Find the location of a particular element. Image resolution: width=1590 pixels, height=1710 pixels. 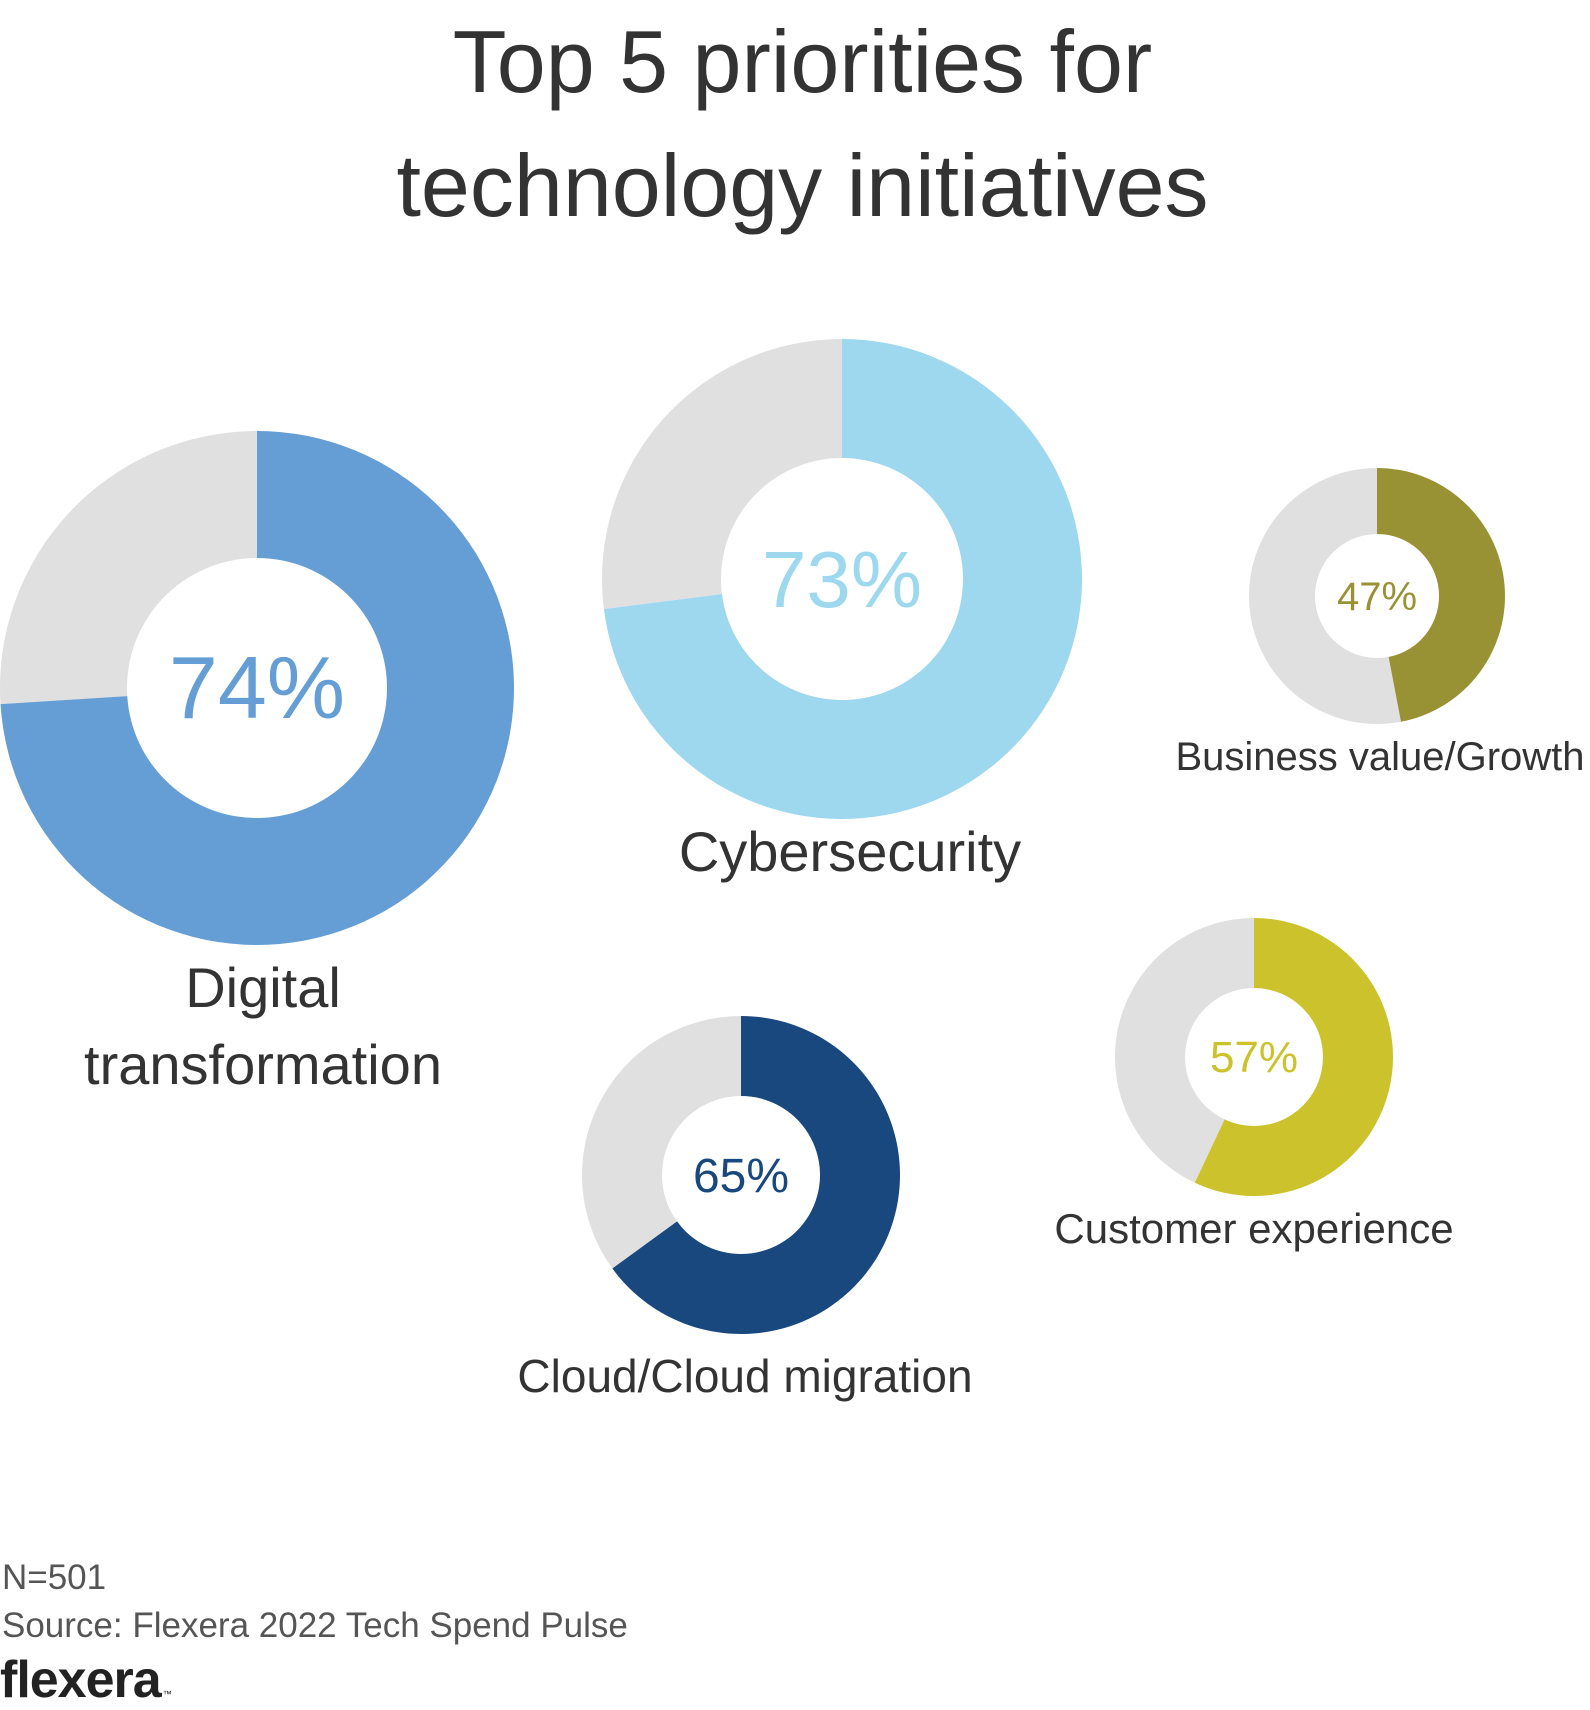

sample-size-note: N=501 is located at coordinates (54, 1577).